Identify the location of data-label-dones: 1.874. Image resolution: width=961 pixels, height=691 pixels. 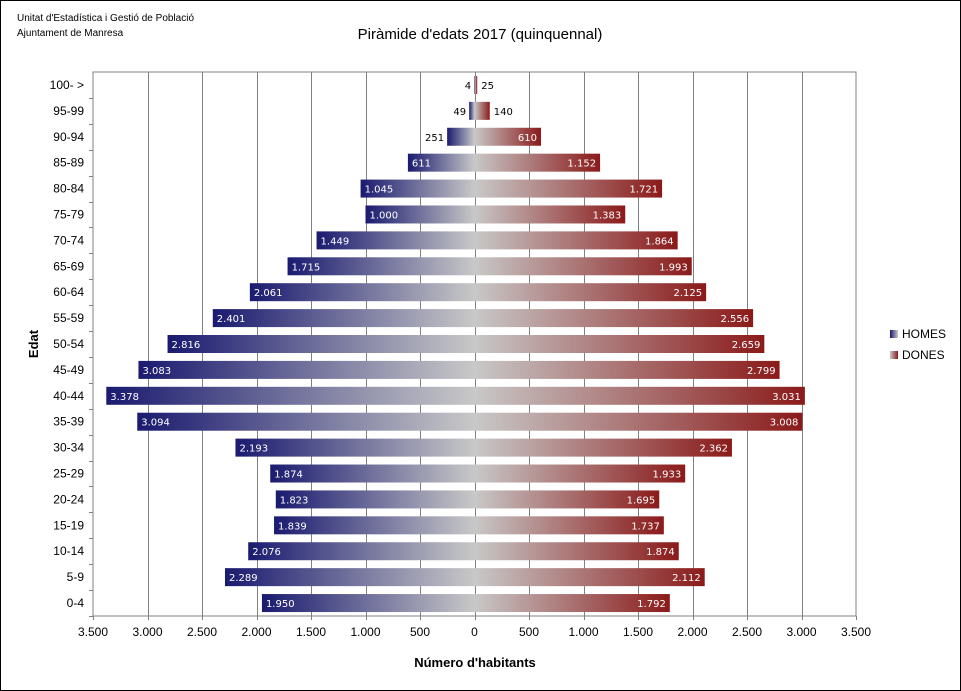
(660, 552).